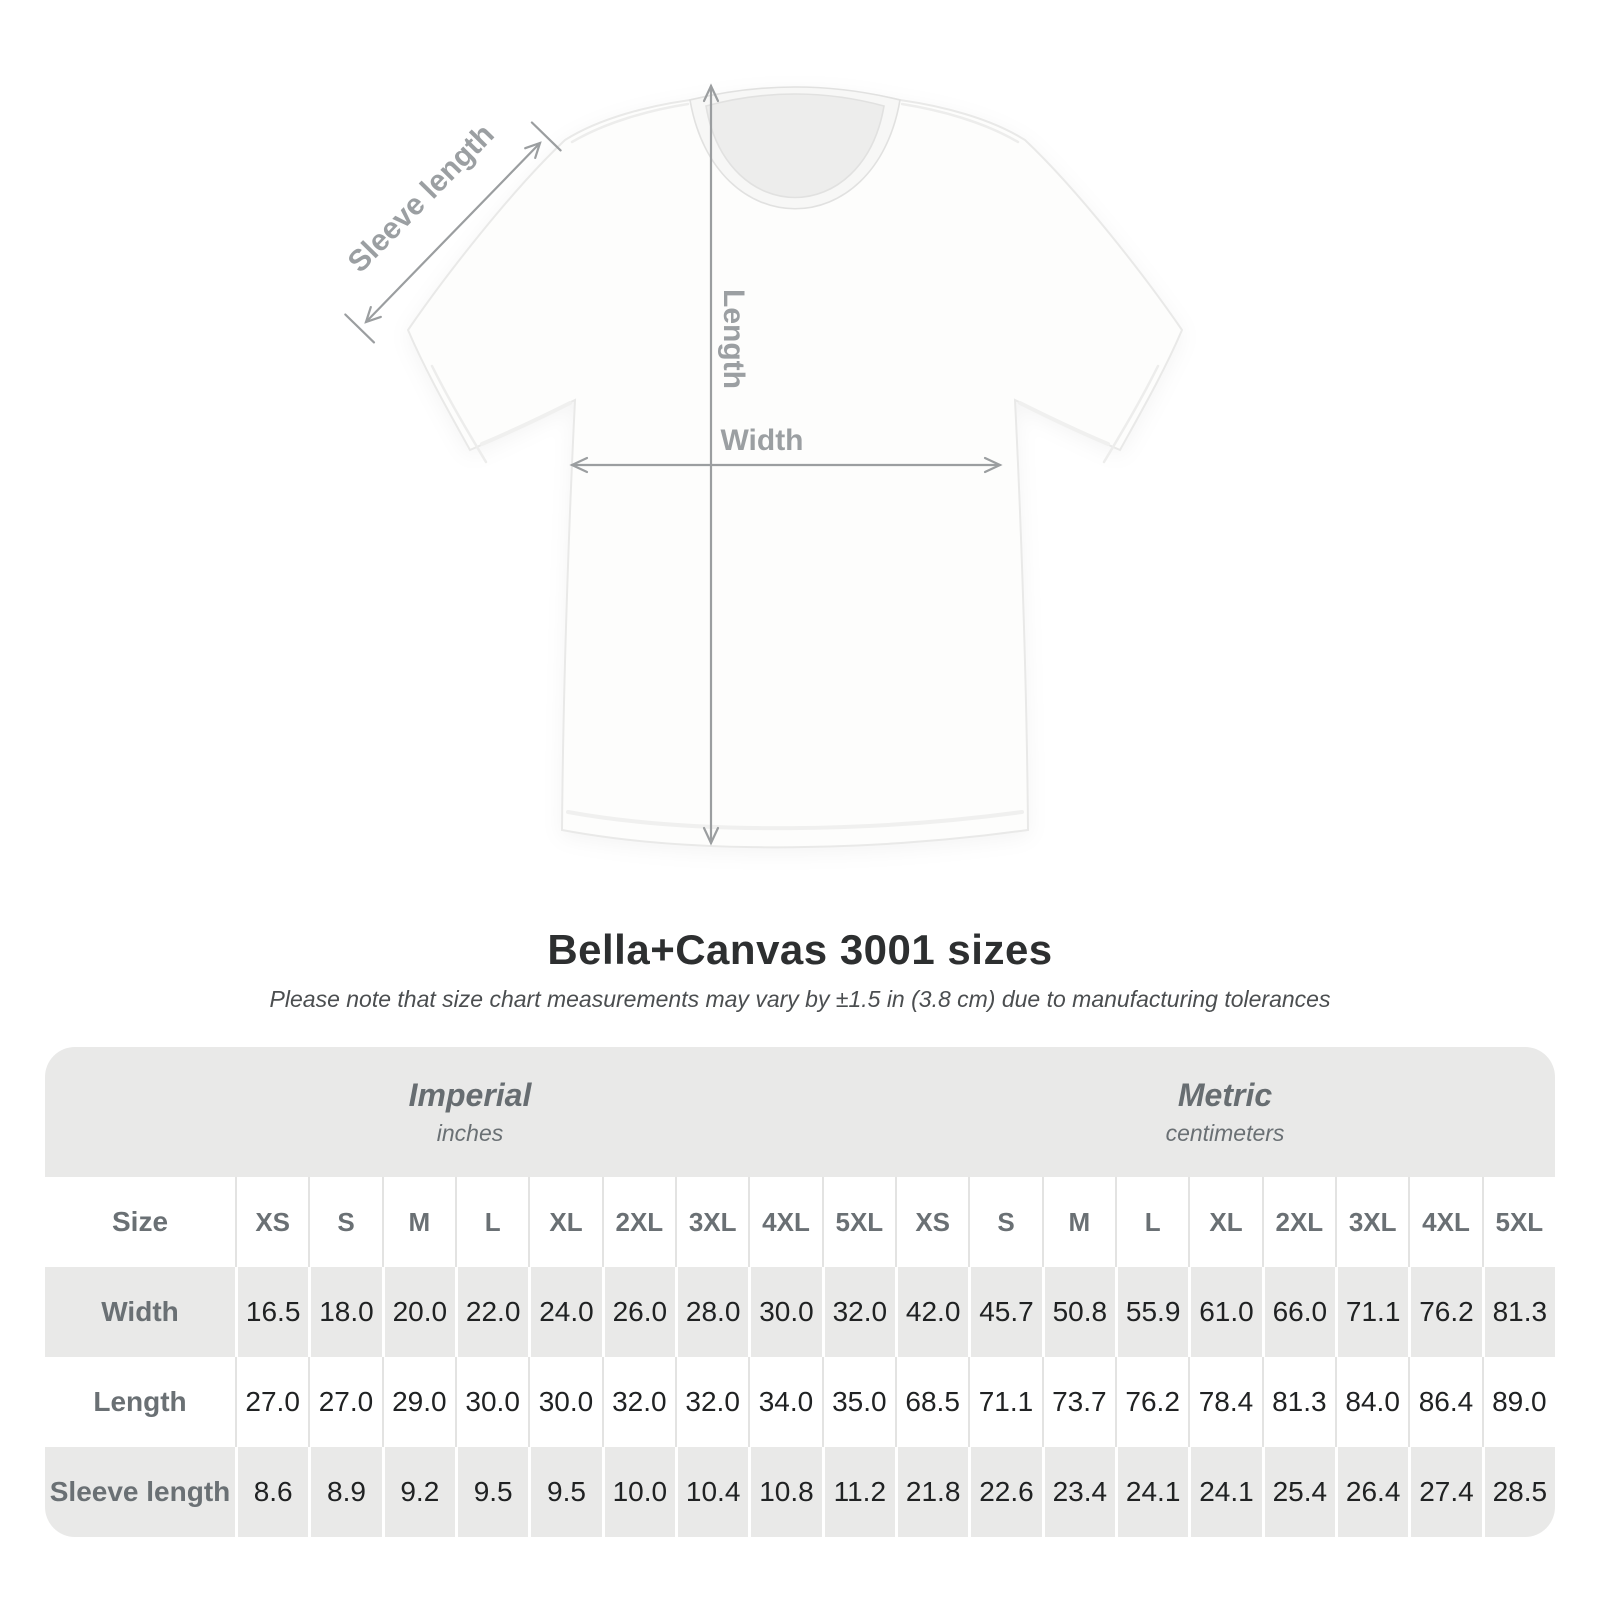  What do you see at coordinates (1298, 1492) in the screenshot?
I see `value-cell: 25.4` at bounding box center [1298, 1492].